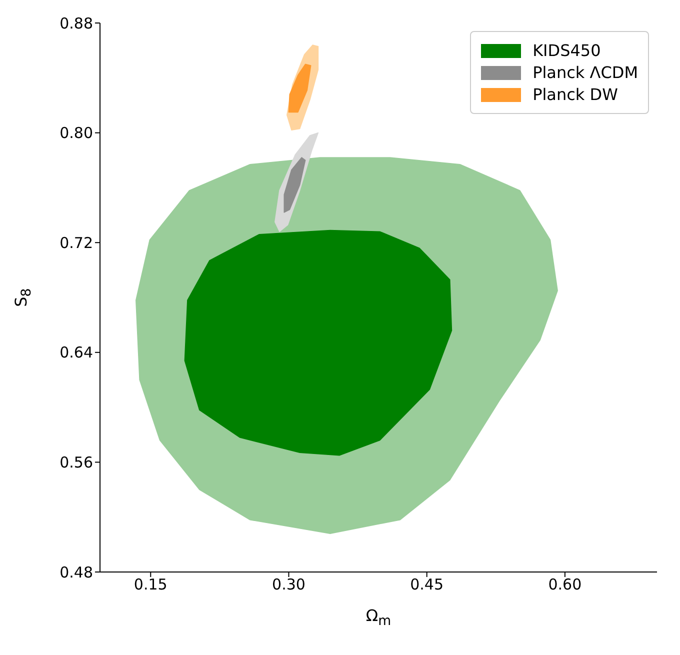  Describe the element at coordinates (76, 133) in the screenshot. I see `y-tick-label: 0.80` at that location.